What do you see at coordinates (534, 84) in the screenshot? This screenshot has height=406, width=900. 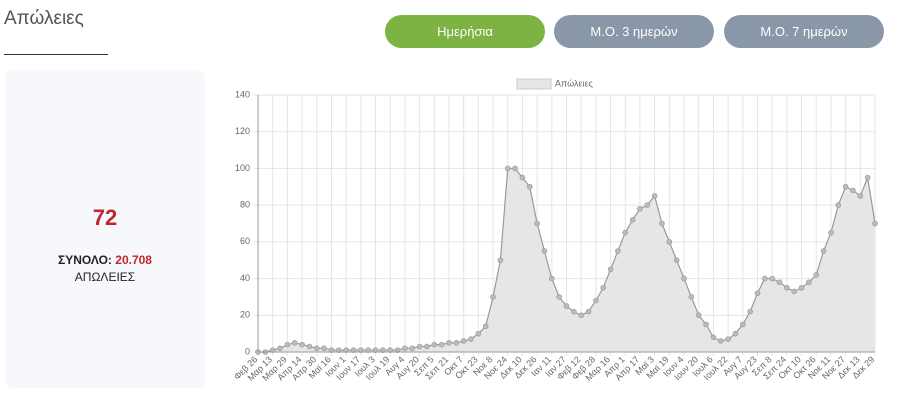 I see `legend-swatch` at bounding box center [534, 84].